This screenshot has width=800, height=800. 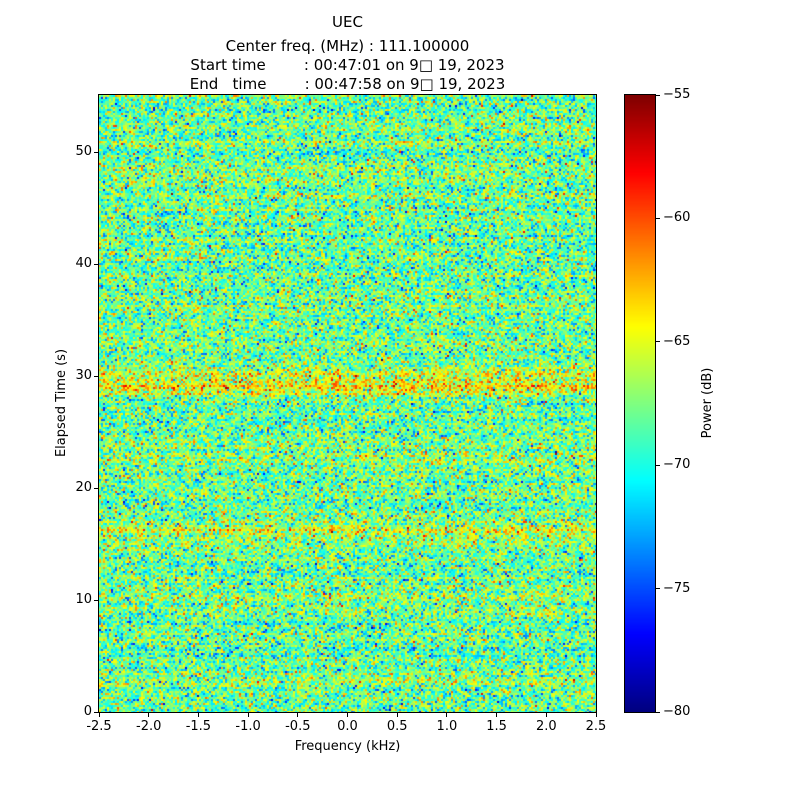 What do you see at coordinates (677, 711) in the screenshot?
I see `colorbar-tick-label: −80` at bounding box center [677, 711].